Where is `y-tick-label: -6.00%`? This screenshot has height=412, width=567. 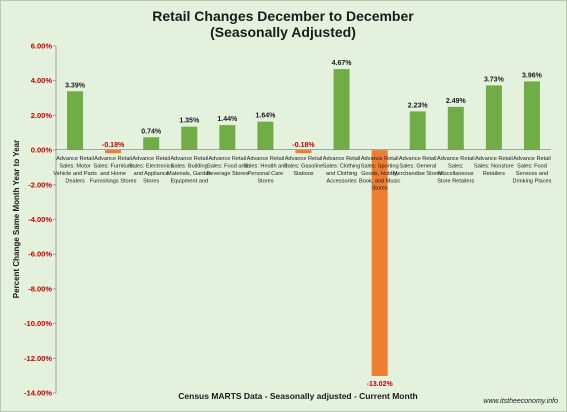
y-tick-label: -6.00% is located at coordinates (40, 254).